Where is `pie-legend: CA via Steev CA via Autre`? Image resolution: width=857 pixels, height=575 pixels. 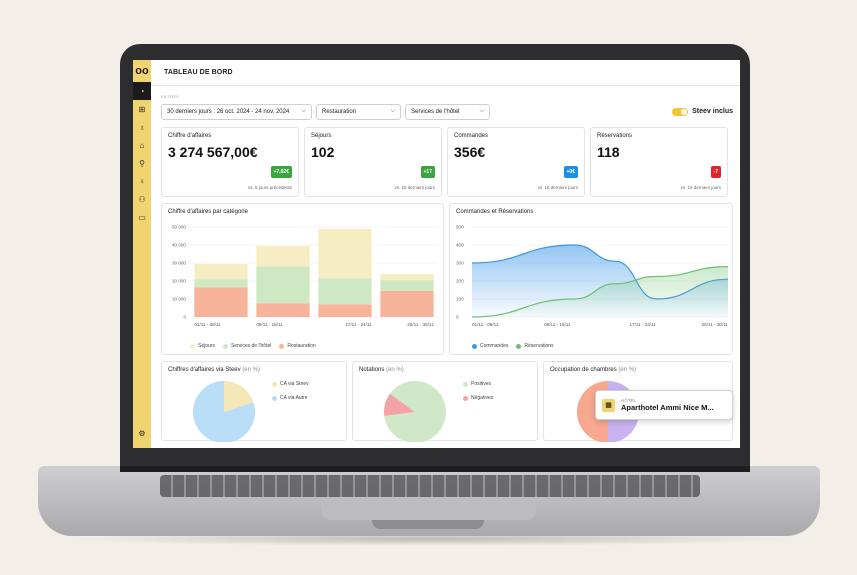
pie-legend: CA via Steev CA via Autre is located at coordinates (290, 391).